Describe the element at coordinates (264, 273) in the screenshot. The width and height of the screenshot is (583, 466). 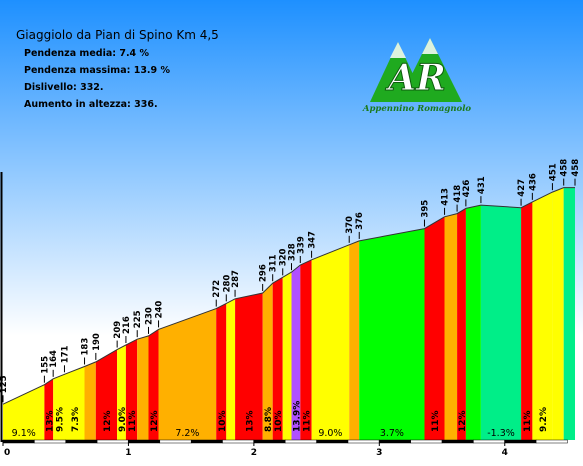
I see `elevation-label: 296` at that location.